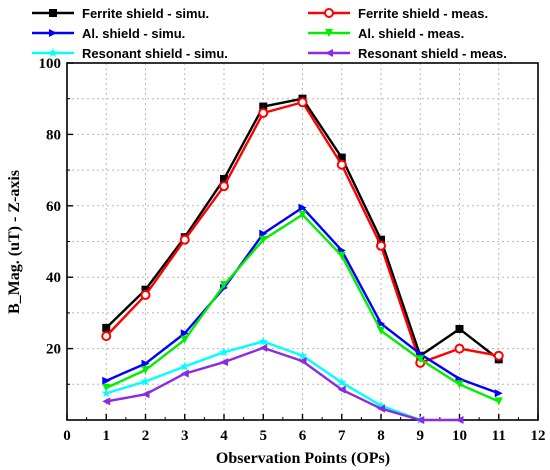  Describe the element at coordinates (432, 53) in the screenshot. I see `legend-label: Resonant shield - meas.` at that location.